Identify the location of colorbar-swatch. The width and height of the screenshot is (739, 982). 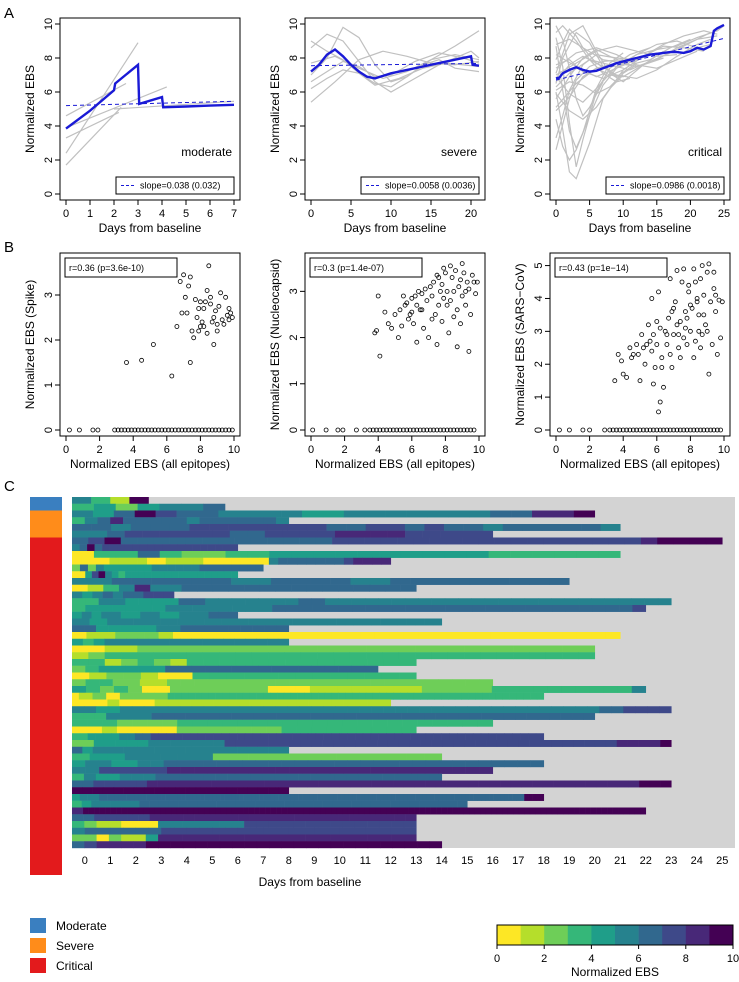
(532, 935).